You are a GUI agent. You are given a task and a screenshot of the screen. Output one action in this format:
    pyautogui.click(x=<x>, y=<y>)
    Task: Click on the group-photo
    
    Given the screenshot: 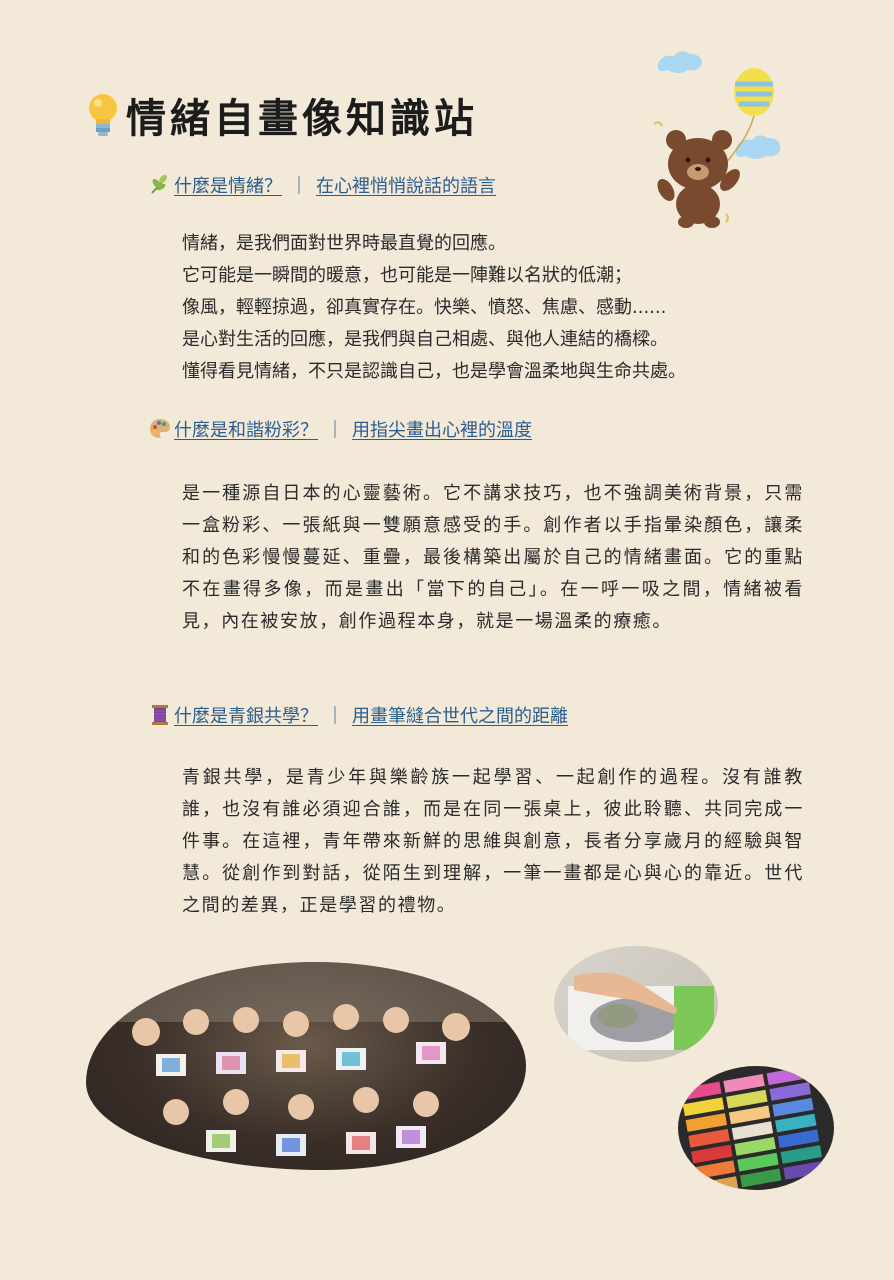 What is the action you would take?
    pyautogui.click(x=306, y=1066)
    